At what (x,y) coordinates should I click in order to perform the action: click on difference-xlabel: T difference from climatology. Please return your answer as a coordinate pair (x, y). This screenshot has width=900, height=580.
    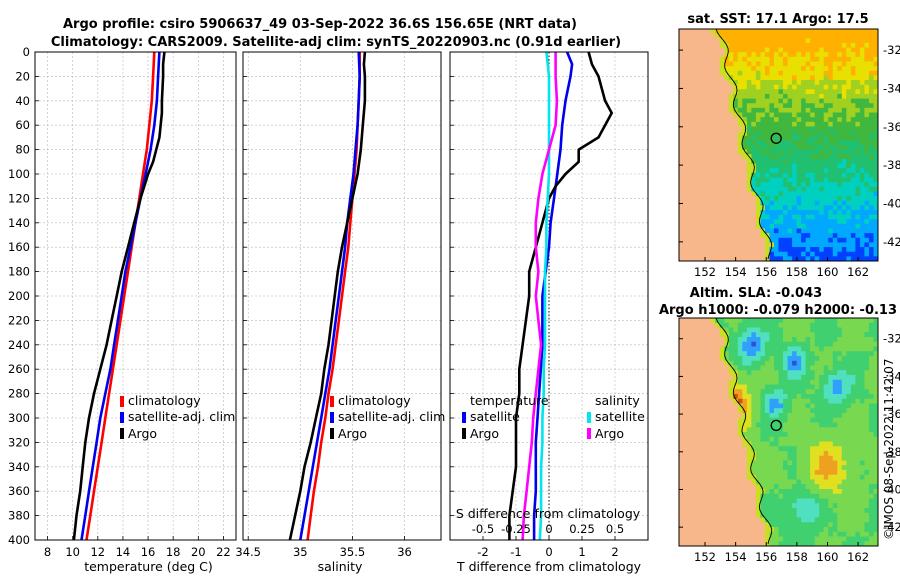
    Looking at the image, I should click on (549, 566).